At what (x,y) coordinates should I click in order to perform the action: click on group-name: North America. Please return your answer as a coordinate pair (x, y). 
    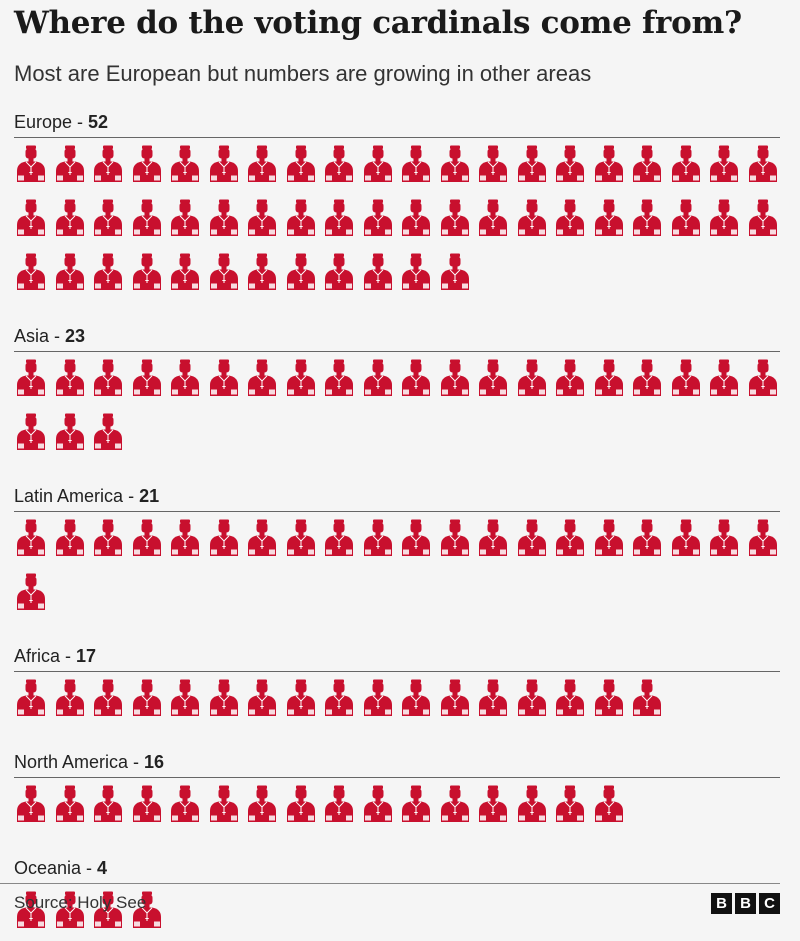
    Looking at the image, I should click on (71, 762).